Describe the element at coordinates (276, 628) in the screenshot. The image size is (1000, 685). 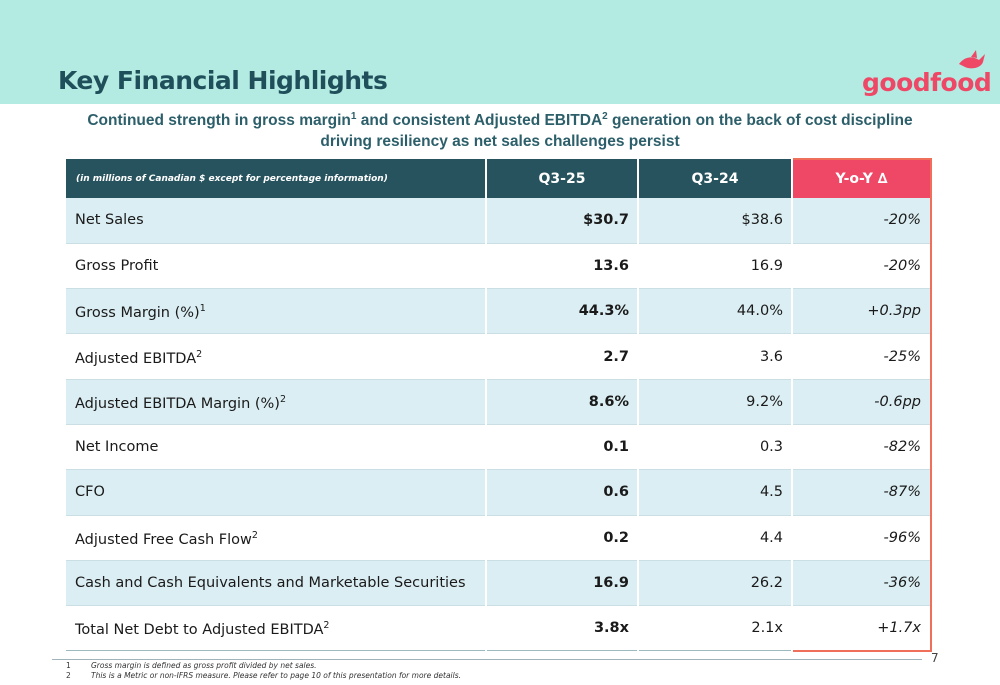
I see `metric-label: Total Net Debt to Adjusted EBITDA2` at that location.